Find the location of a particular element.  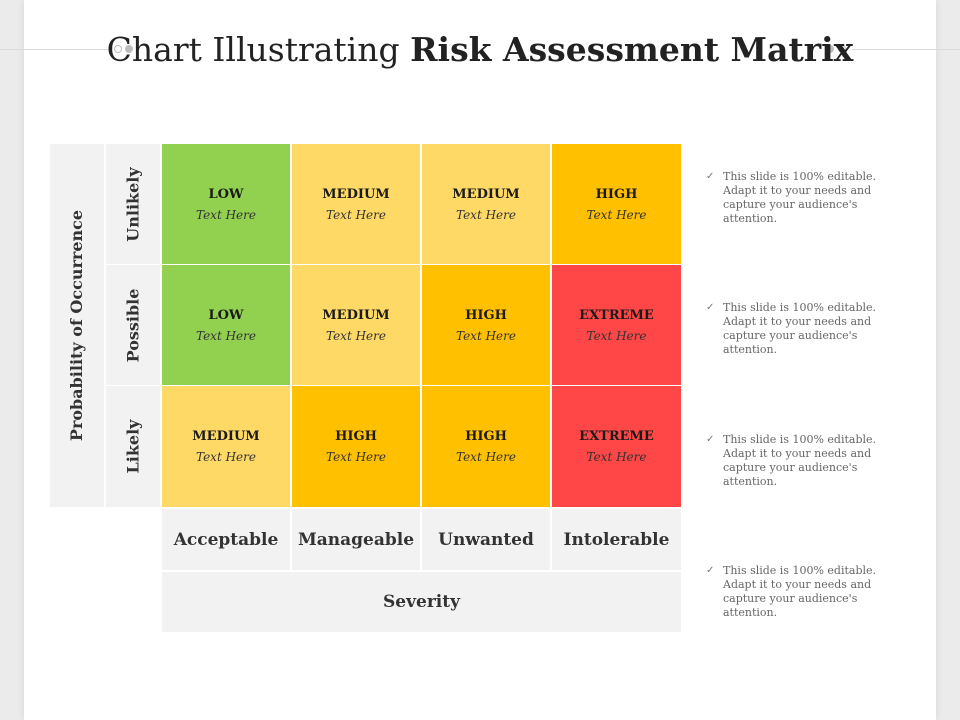

severity-label-intolerable: Intolerable is located at coordinates (616, 539).